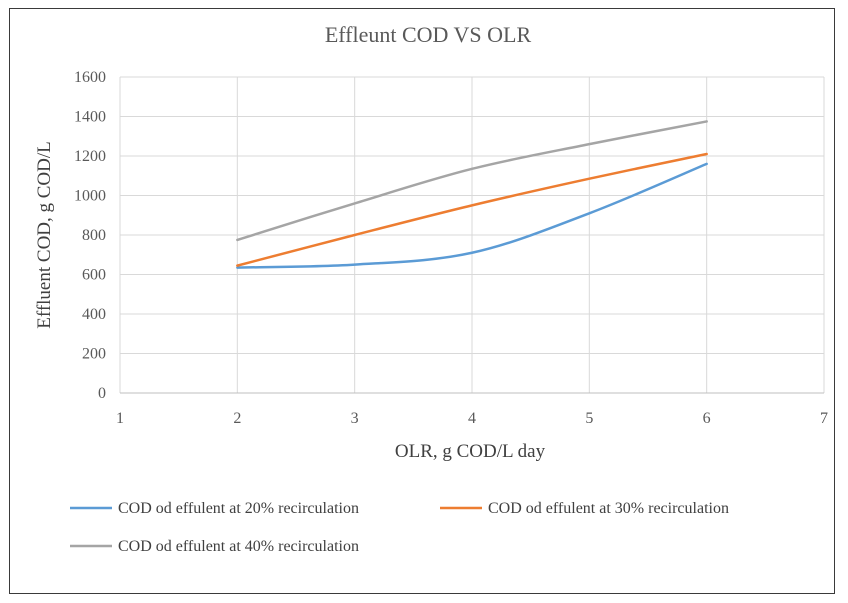  Describe the element at coordinates (470, 451) in the screenshot. I see `x-axis-label: OLR, g COD/L day` at that location.